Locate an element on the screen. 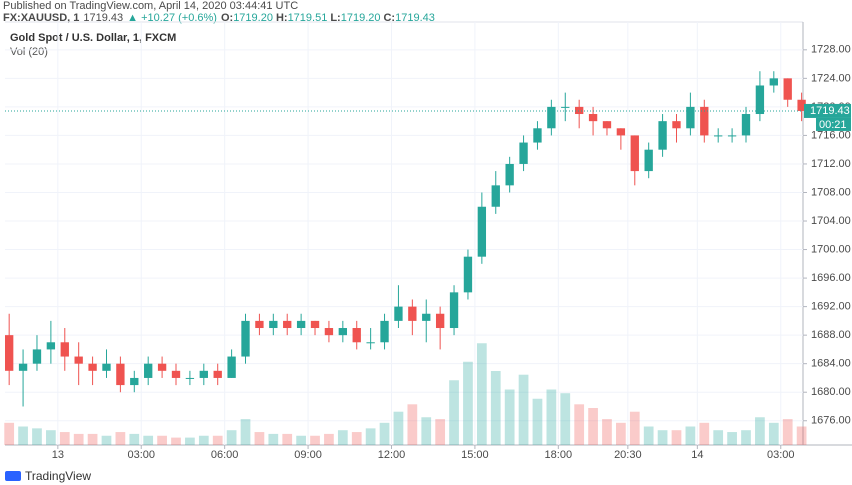 The height and width of the screenshot is (485, 852). x-tick-label: 09:00 is located at coordinates (308, 455).